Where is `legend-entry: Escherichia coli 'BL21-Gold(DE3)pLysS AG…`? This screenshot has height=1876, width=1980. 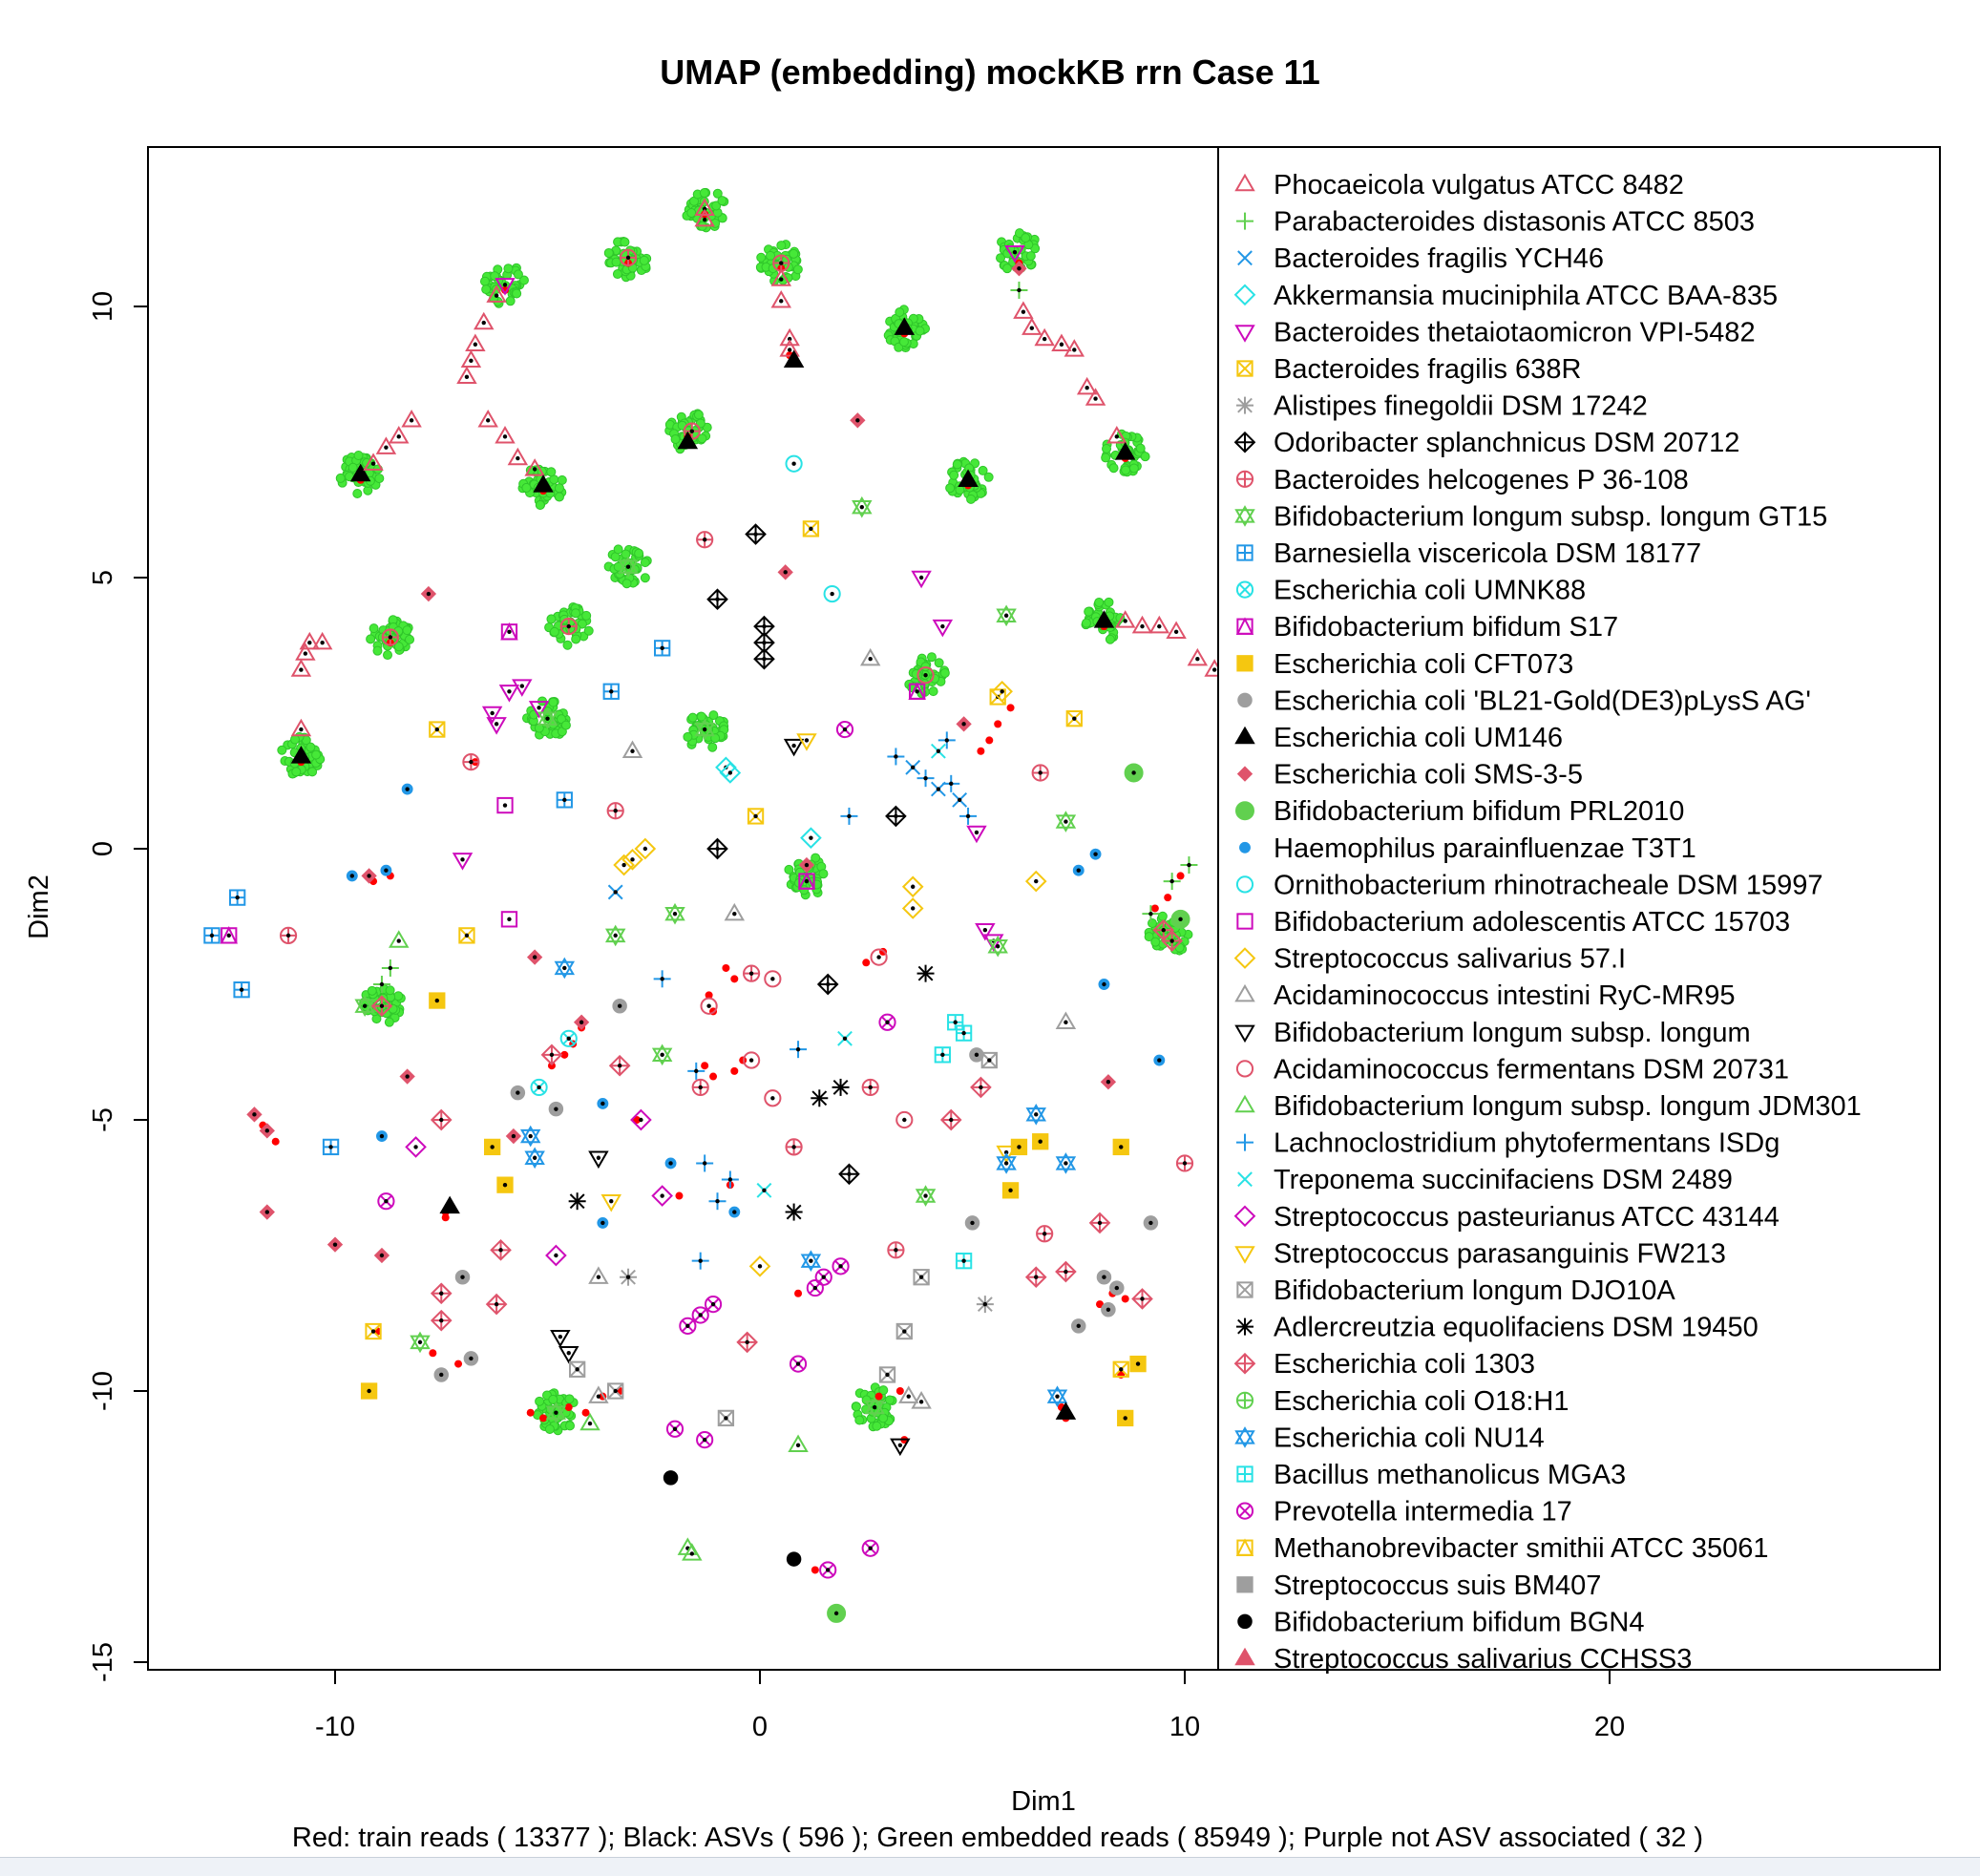
legend-entry: Escherichia coli 'BL21-Gold(DE3)pLysS AG… is located at coordinates (1524, 700).